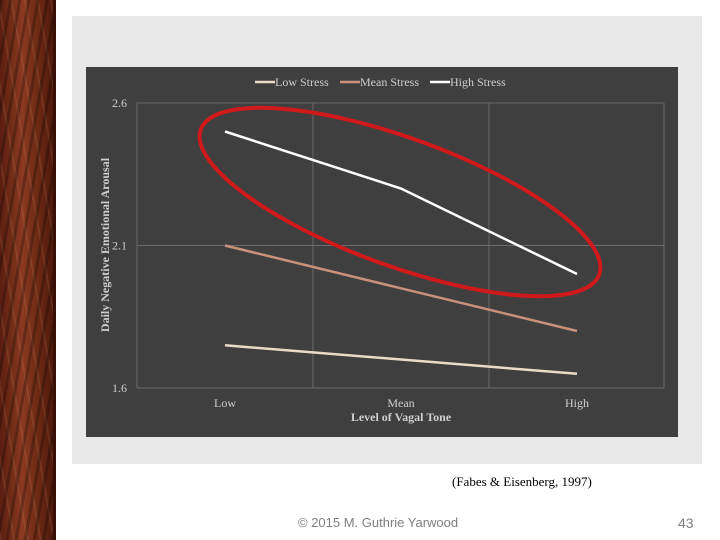 Image resolution: width=720 pixels, height=540 pixels. I want to click on y-tick-label: 2.6, so click(119, 103).